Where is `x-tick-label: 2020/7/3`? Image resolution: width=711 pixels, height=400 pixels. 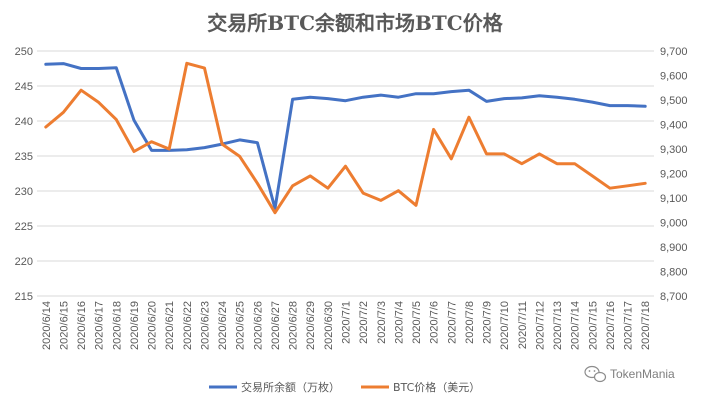 x-tick-label: 2020/7/3 is located at coordinates (382, 322).